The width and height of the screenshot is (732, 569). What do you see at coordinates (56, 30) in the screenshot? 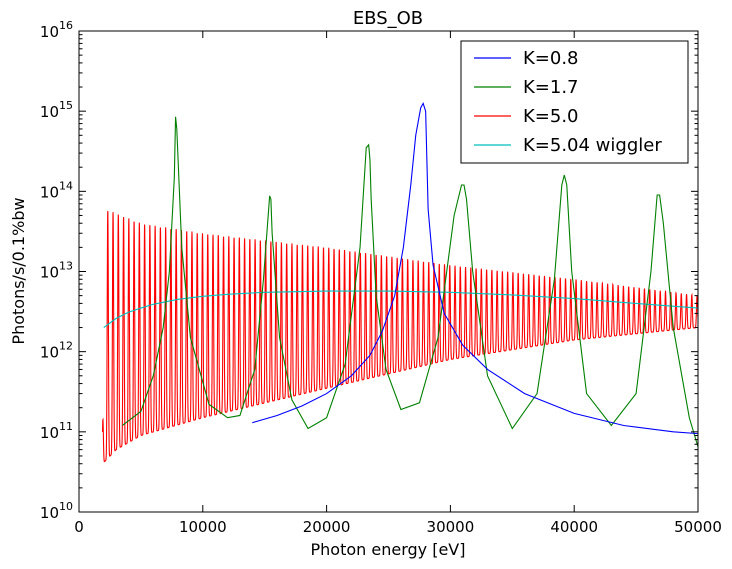
I see `y-tick-label: 1016` at bounding box center [56, 30].